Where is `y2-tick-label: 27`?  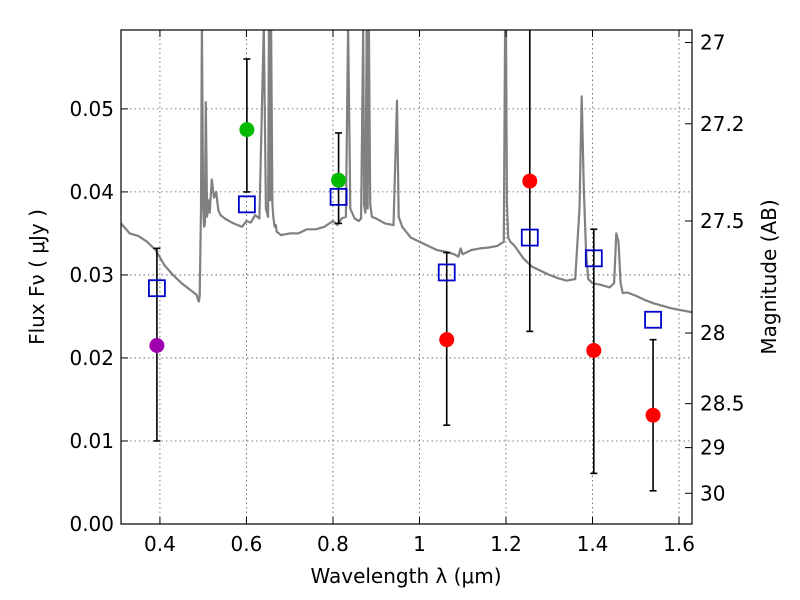
y2-tick-label: 27 is located at coordinates (712, 42).